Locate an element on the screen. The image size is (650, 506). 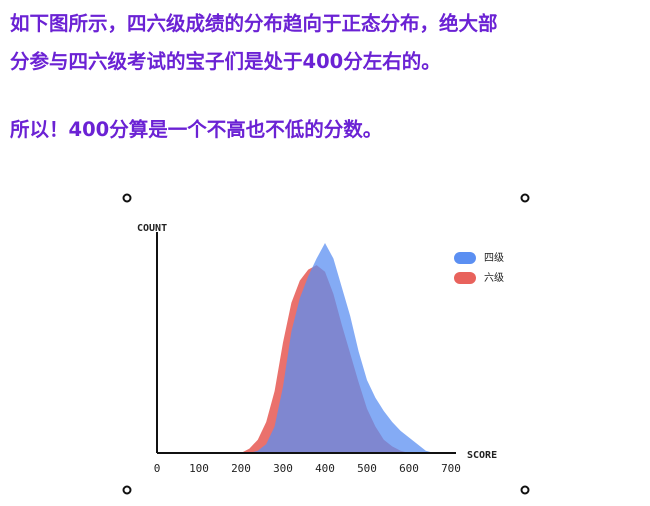
legend-label: 六级 is located at coordinates (494, 278).